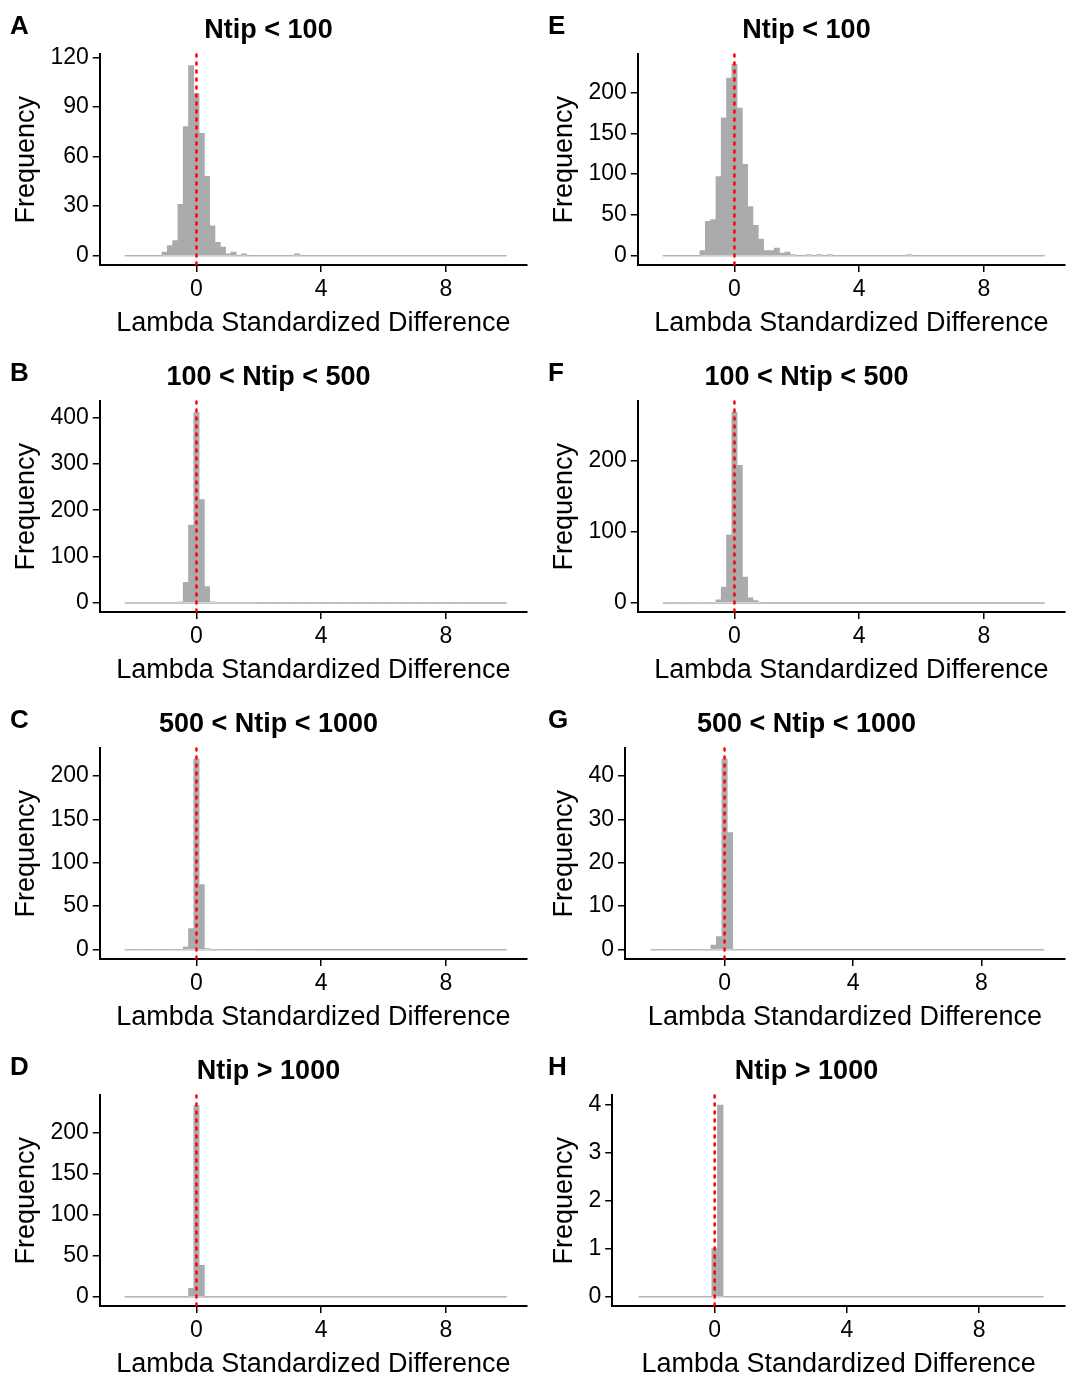 The width and height of the screenshot is (1079, 1389). I want to click on y-tick-label: 400, so click(69, 415).